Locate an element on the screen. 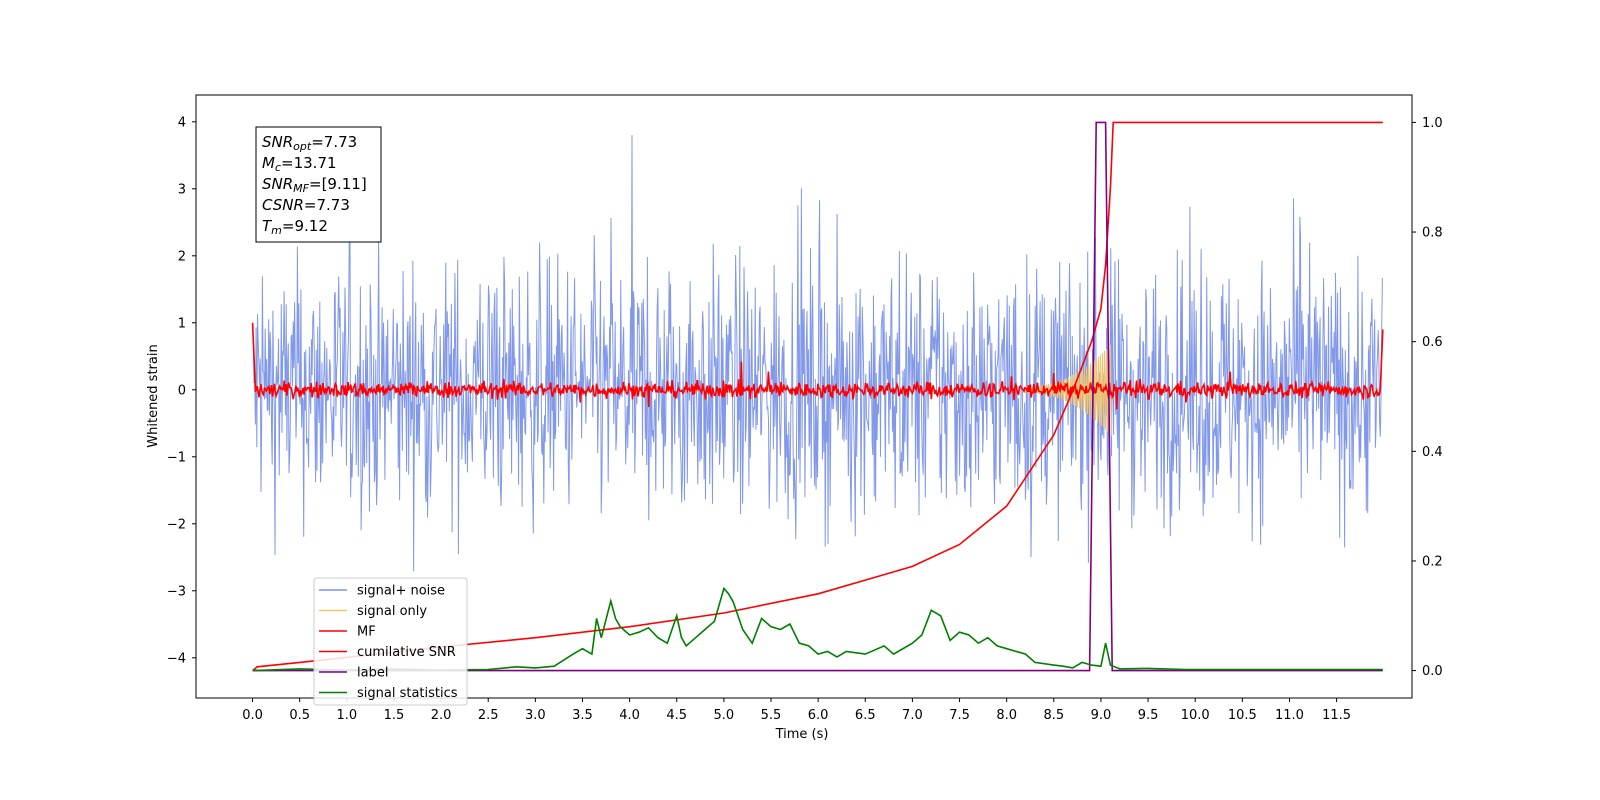  x-tick-label: 3.5 is located at coordinates (582, 715).